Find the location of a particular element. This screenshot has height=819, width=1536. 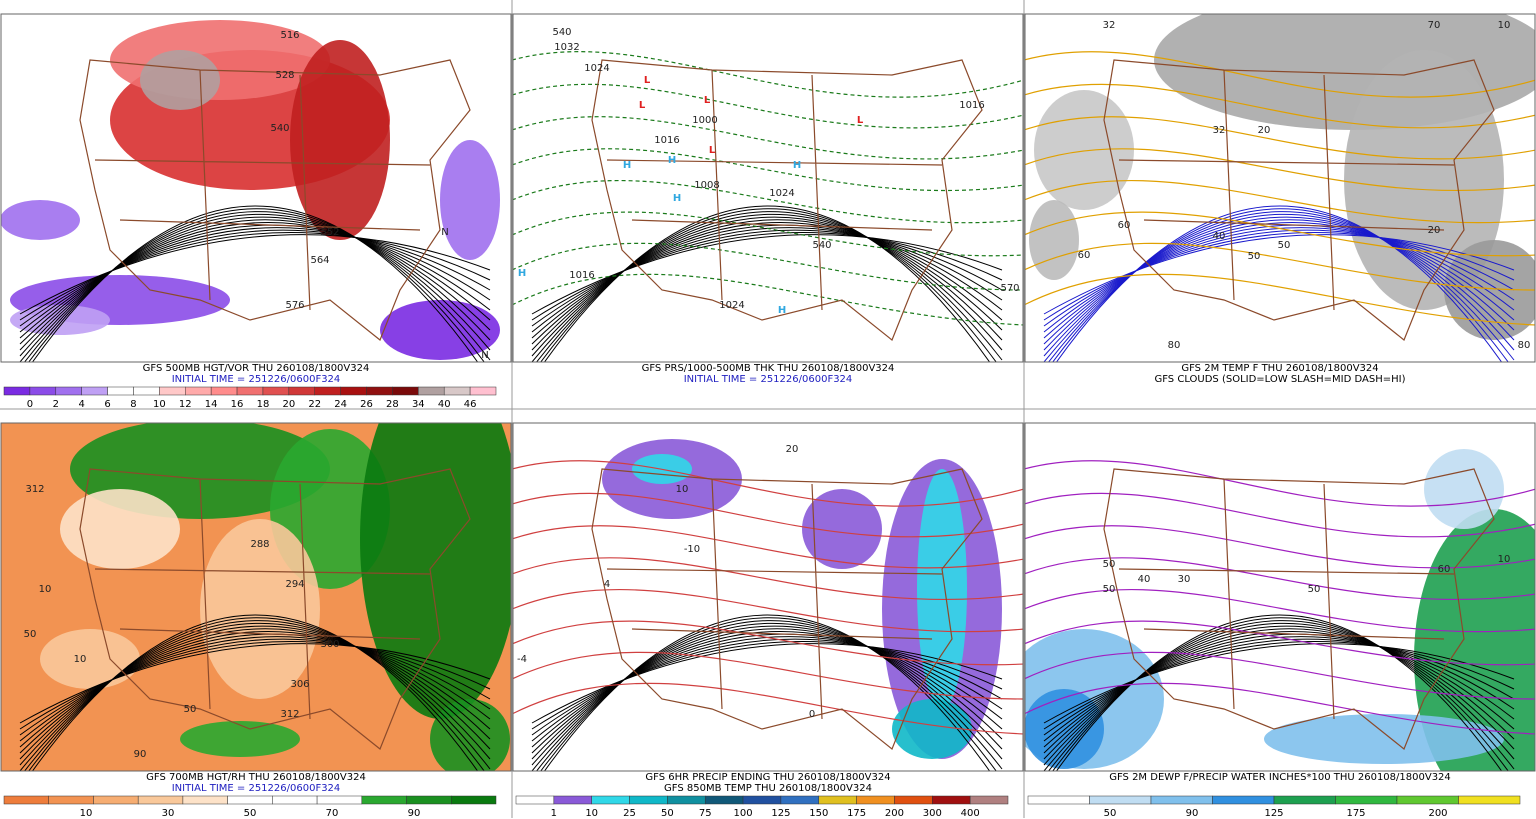

contour-label: 20 is located at coordinates (1264, 130).